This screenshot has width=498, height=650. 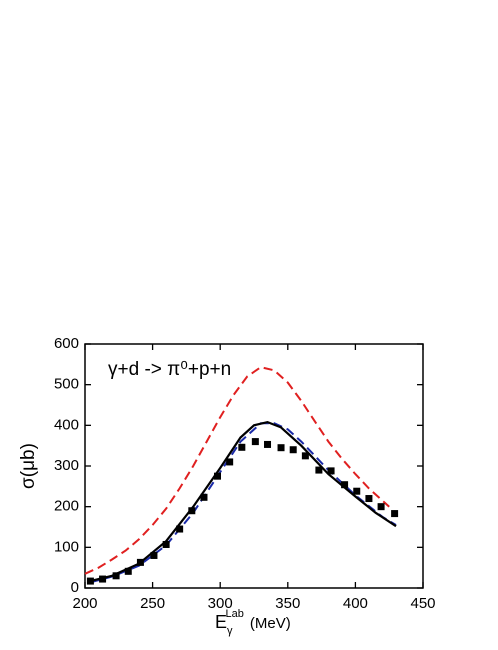 What do you see at coordinates (66, 384) in the screenshot?
I see `y-tick-label: 500` at bounding box center [66, 384].